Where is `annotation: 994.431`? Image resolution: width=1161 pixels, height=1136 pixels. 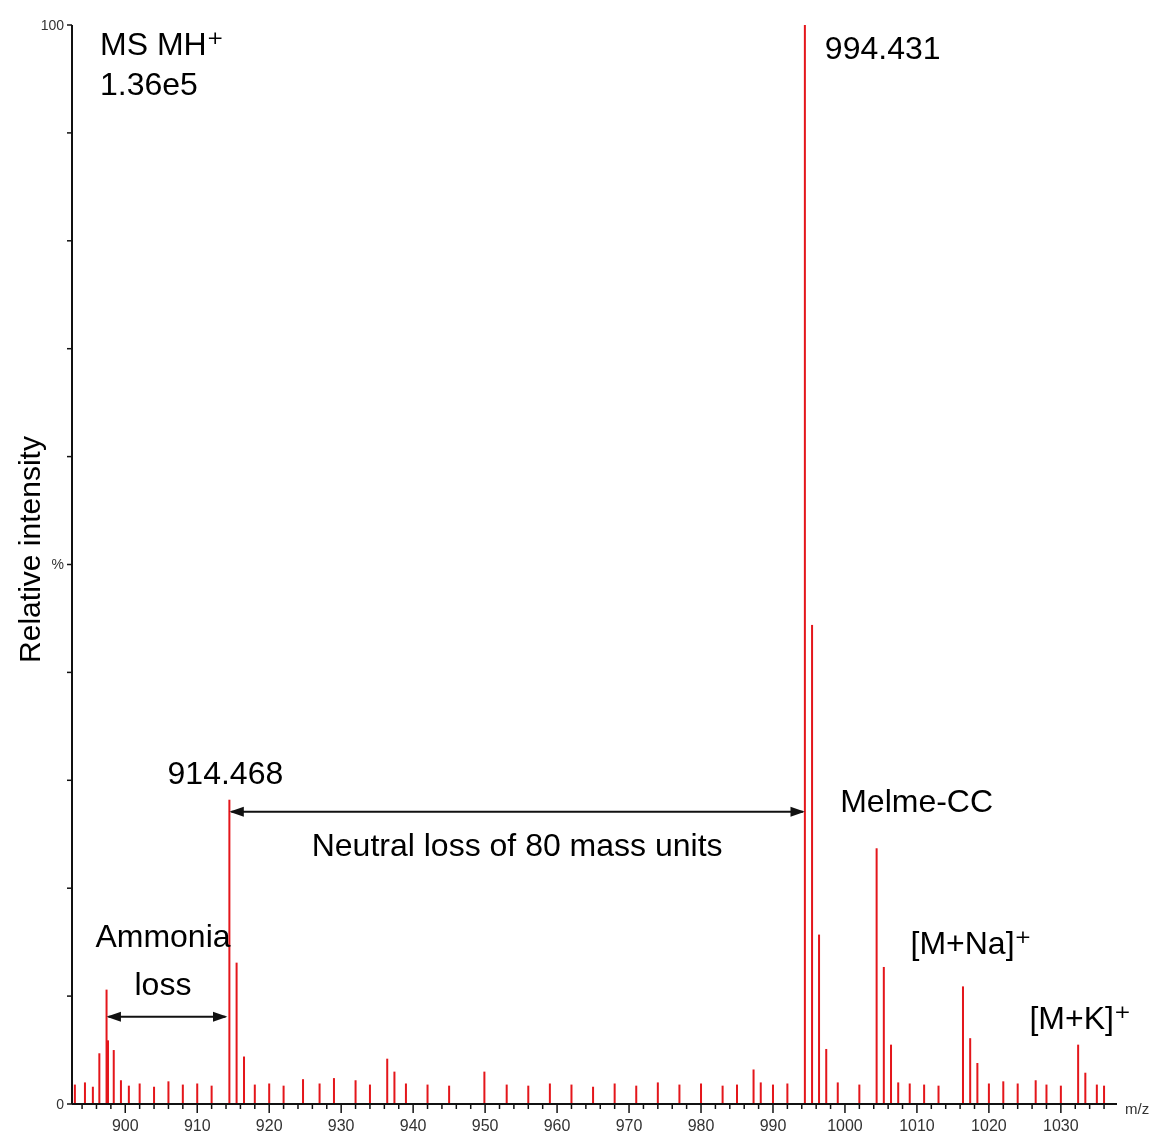 annotation: 994.431 is located at coordinates (882, 48).